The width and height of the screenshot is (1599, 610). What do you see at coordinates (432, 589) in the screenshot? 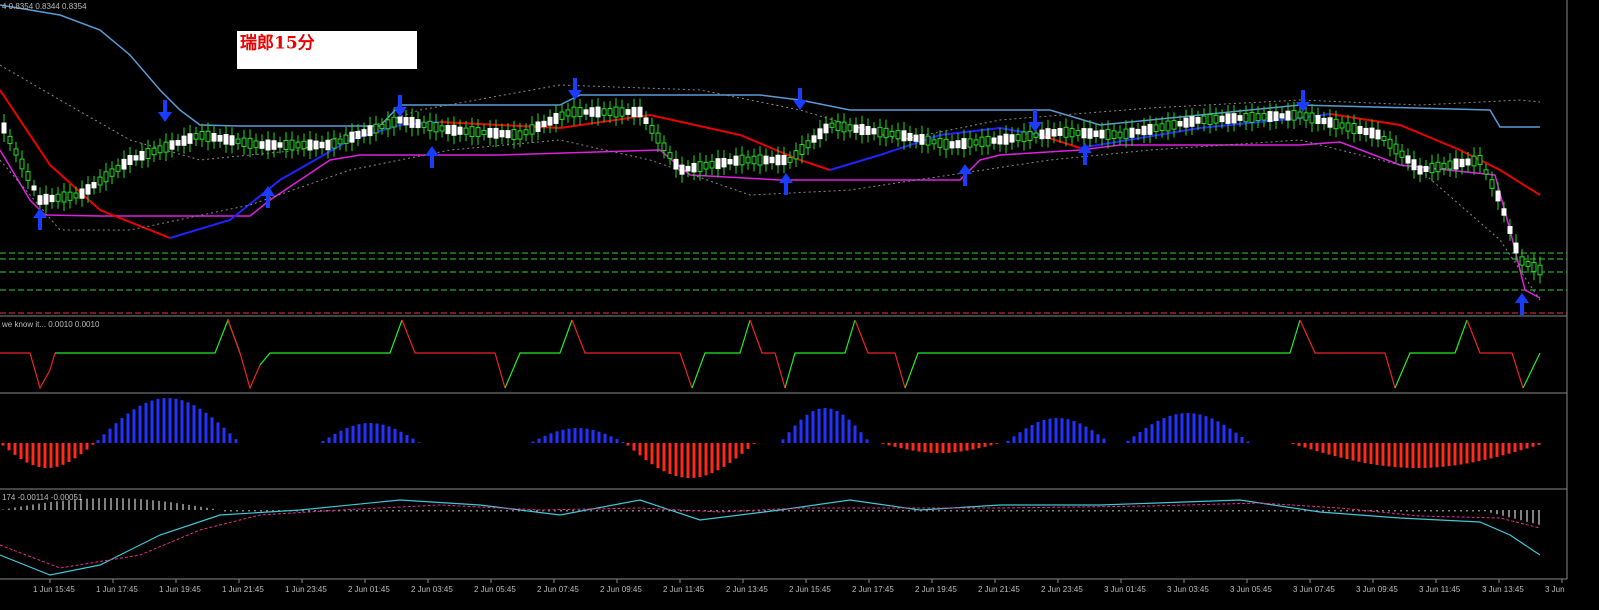
I see `time-label: 2 Jun 03:45` at bounding box center [432, 589].